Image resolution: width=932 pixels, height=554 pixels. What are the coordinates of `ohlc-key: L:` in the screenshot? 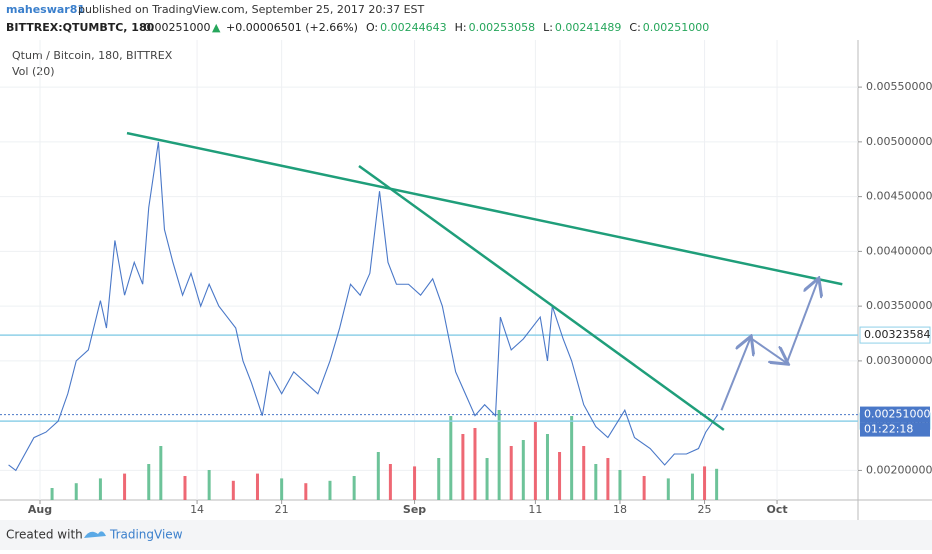 It's located at (548, 27).